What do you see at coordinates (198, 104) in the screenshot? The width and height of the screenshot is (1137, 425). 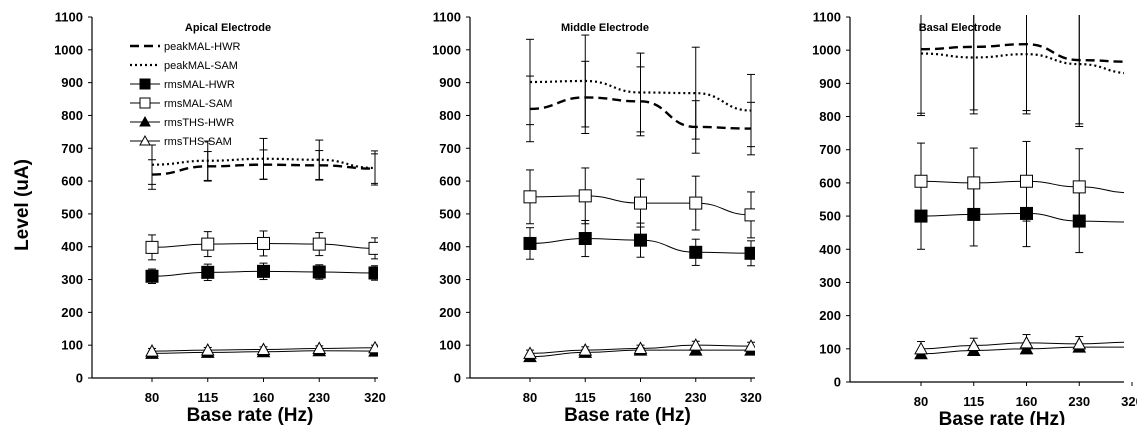 I see `legend-label: rmsMAL-SAM` at bounding box center [198, 104].